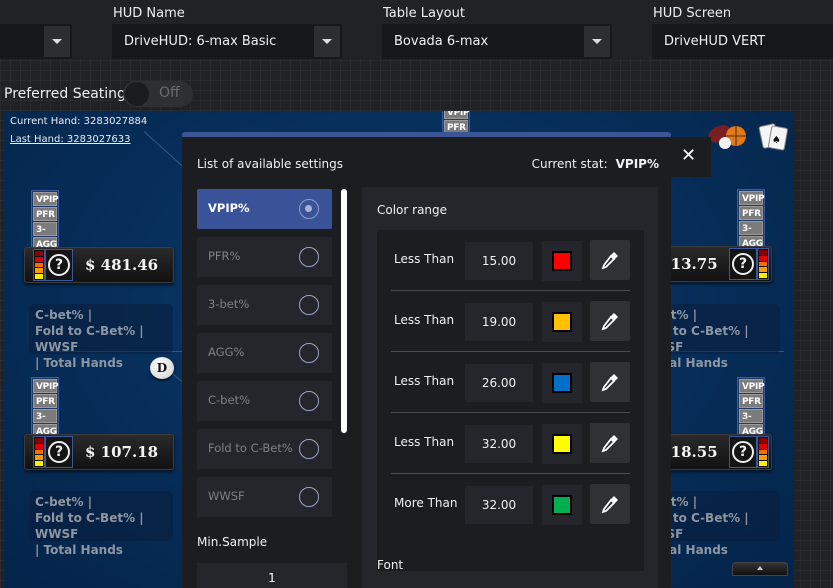 This screenshot has width=833, height=588. Describe the element at coordinates (264, 209) in the screenshot. I see `setting-item-vpip: VPIP%` at that location.